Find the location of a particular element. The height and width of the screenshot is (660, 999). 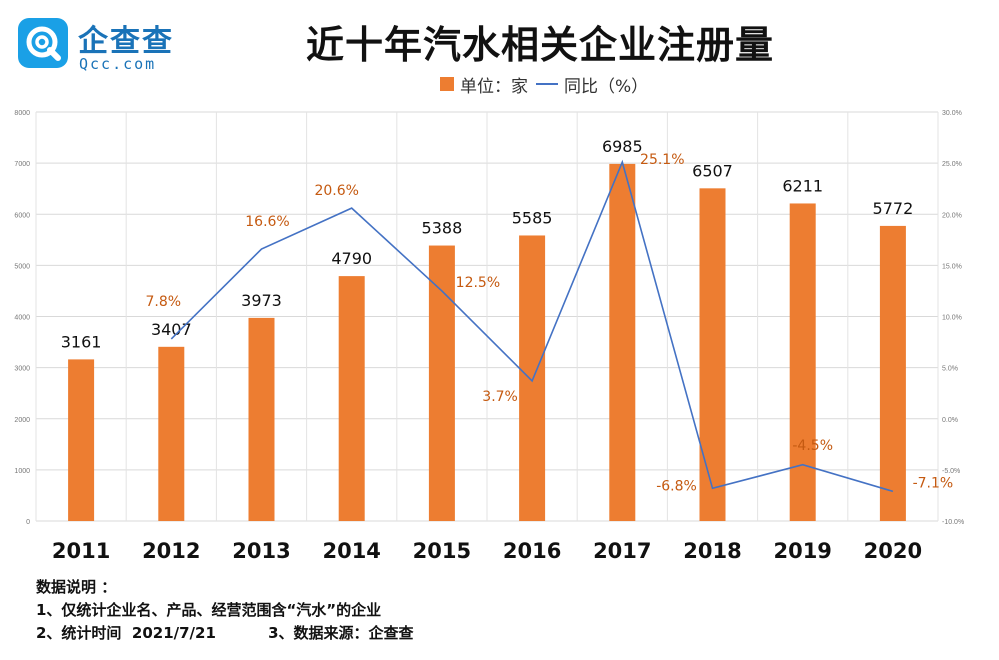

yoy-value-label: -6.8% is located at coordinates (676, 486).